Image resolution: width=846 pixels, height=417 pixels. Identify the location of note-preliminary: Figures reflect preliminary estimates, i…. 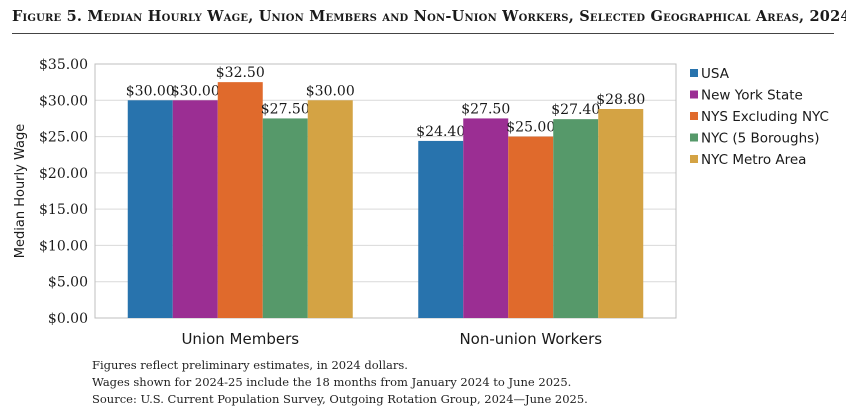
(250, 365).